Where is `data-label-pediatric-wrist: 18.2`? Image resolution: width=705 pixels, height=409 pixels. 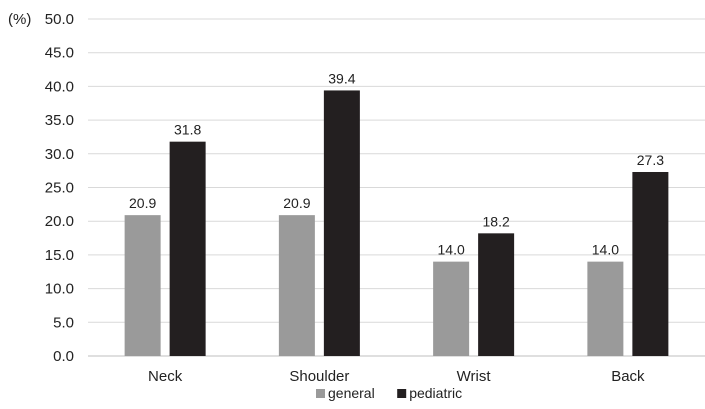 data-label-pediatric-wrist: 18.2 is located at coordinates (496, 221).